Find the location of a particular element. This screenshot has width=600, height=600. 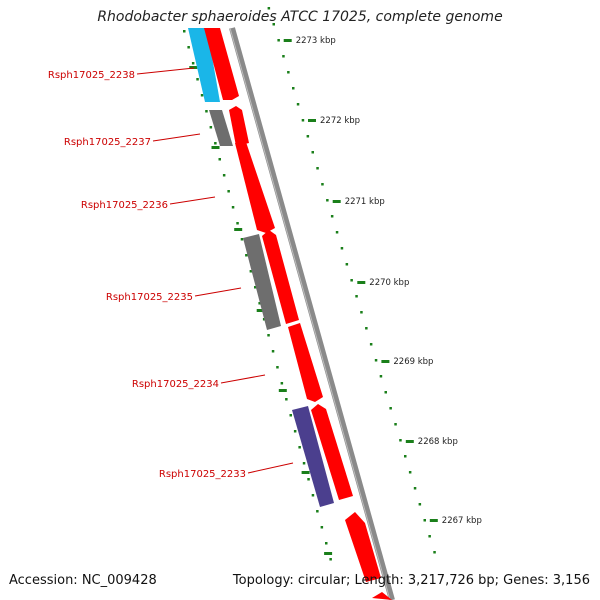

scale-label: 2273 kbp is located at coordinates (316, 41).